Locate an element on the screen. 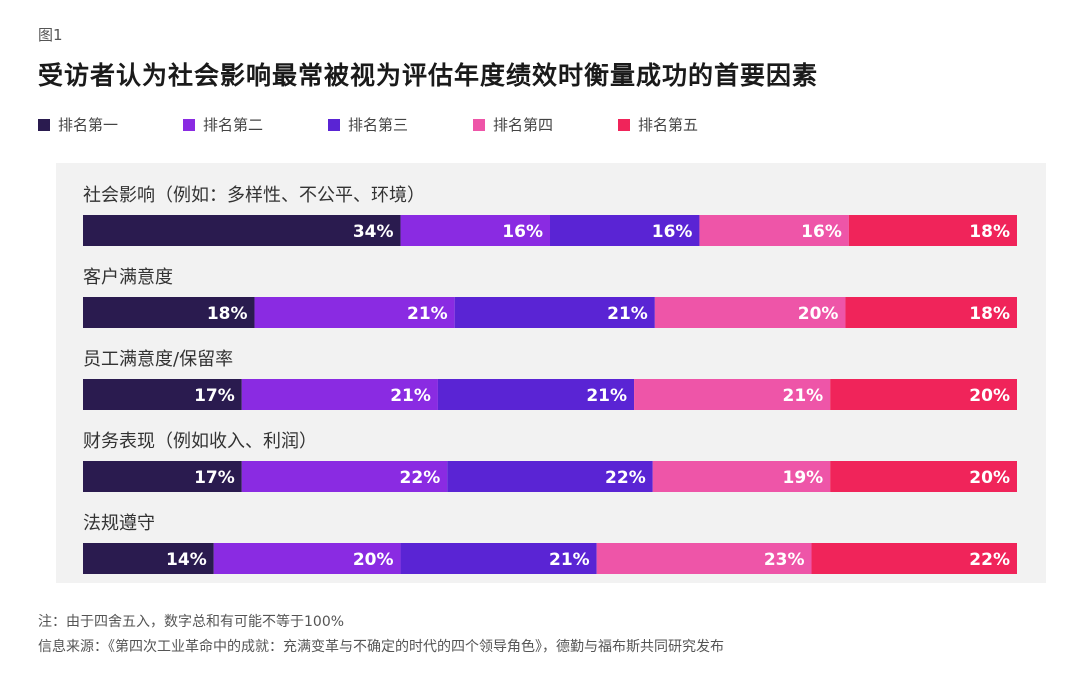  legend-label: 排名第五 is located at coordinates (668, 125).